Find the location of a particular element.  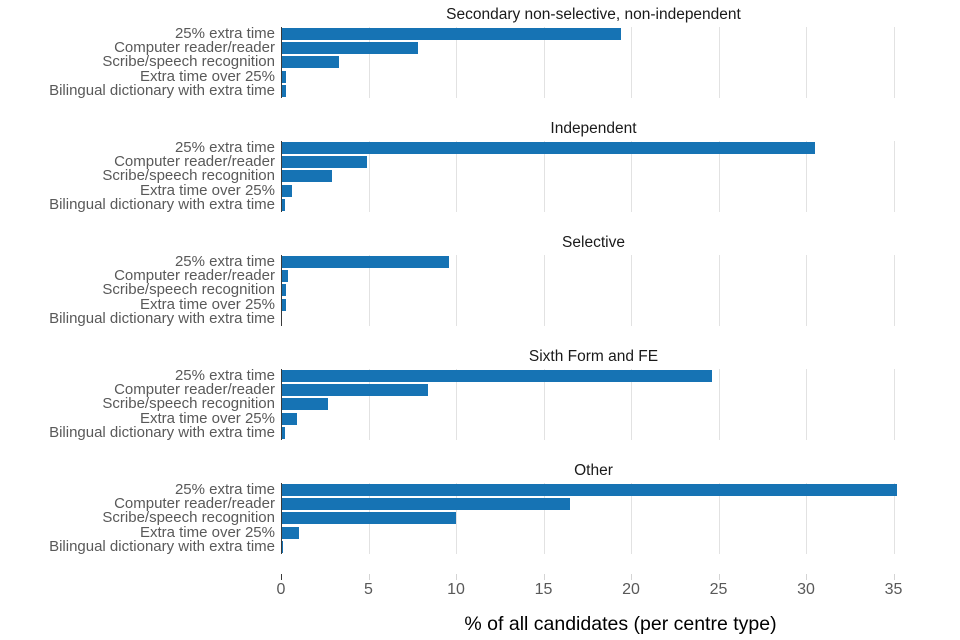

panel-title: Independent is located at coordinates (593, 128).